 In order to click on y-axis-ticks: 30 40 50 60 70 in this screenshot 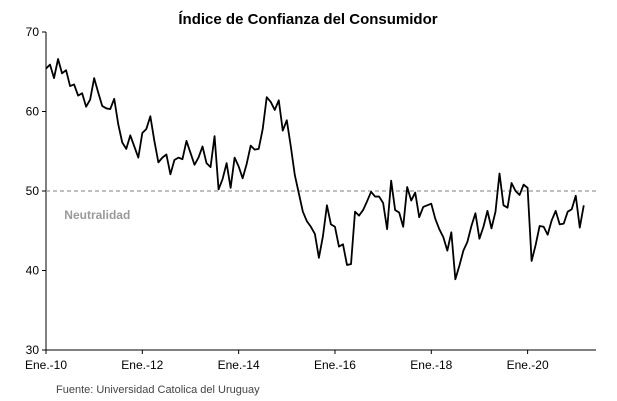, I will do `click(36, 191)`.